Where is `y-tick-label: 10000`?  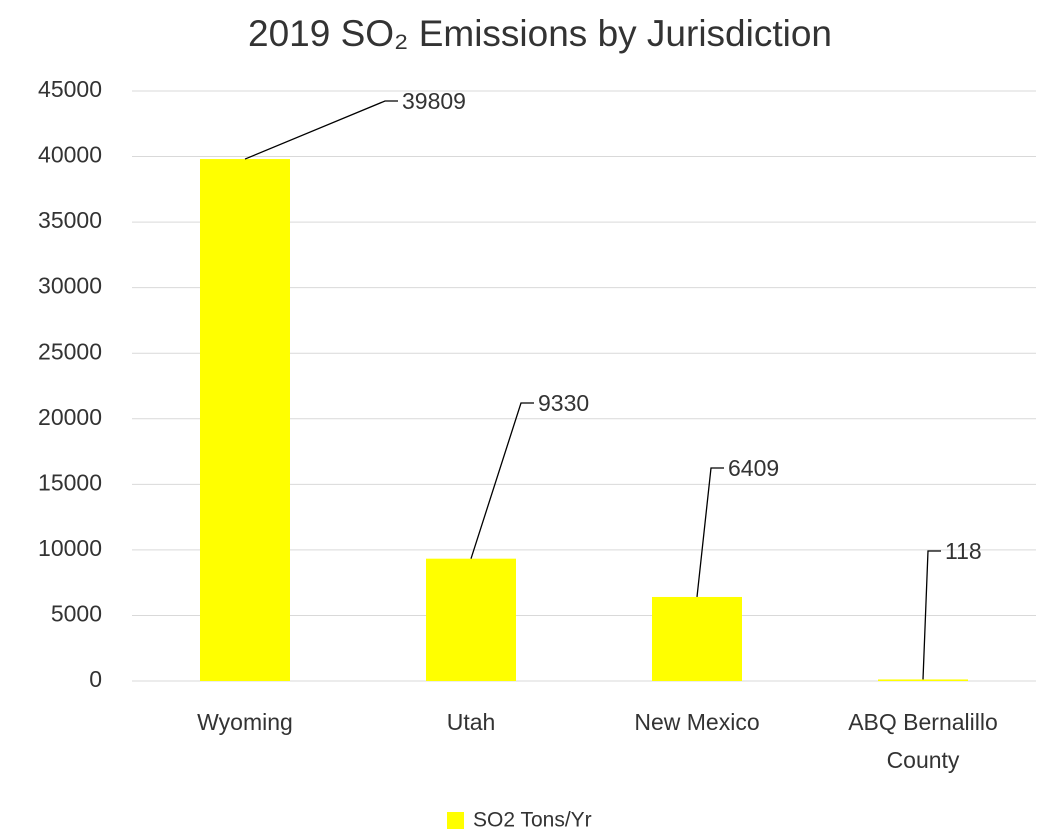
y-tick-label: 10000 is located at coordinates (70, 548).